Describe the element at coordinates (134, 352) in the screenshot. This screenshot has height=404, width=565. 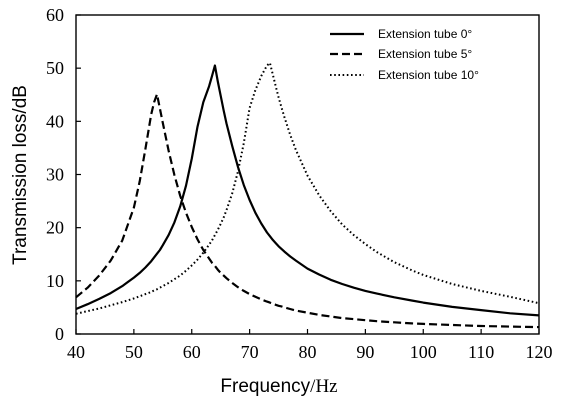
I see `x-tick-label-1: 50` at that location.